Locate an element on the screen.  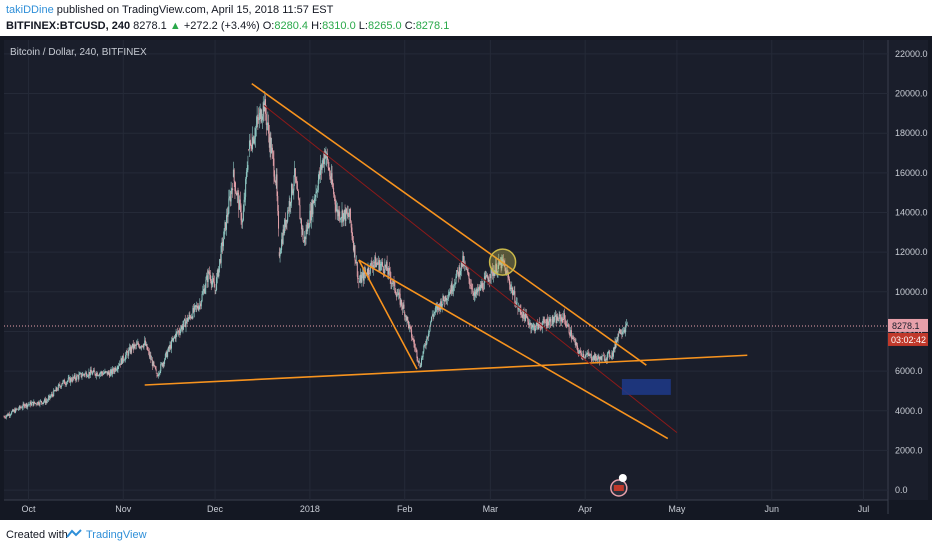
trendline-falling-leg is located at coordinates (388, 314).